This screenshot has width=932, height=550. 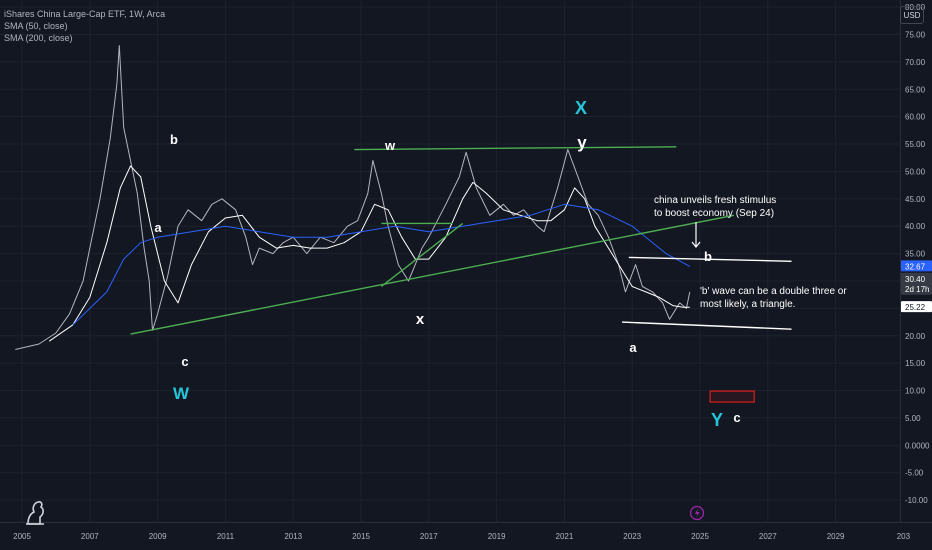 I want to click on wave-label-c2: c, so click(x=736, y=417).